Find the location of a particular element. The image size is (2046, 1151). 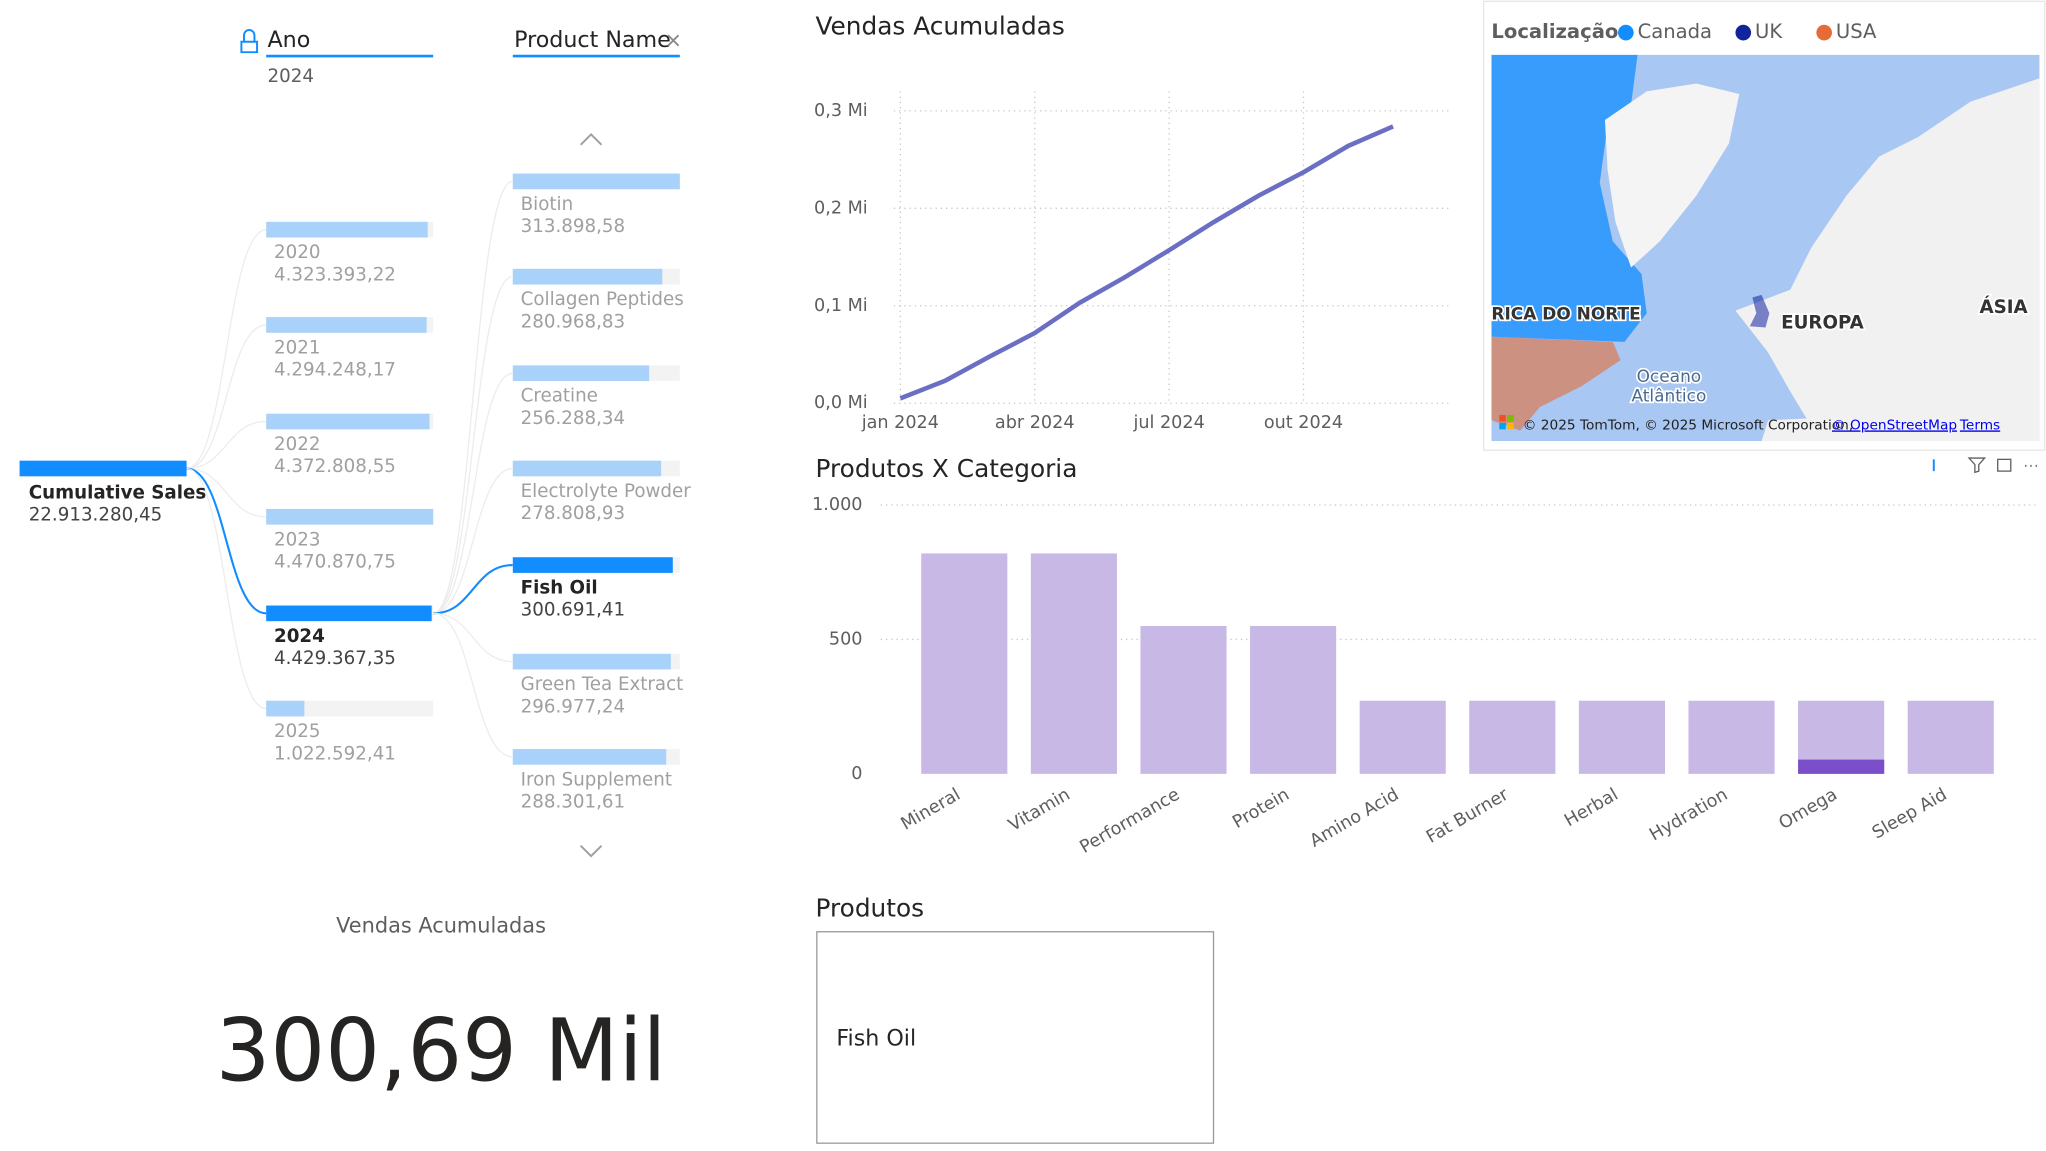

filter-year: Ano 2024 is located at coordinates (337, 57).